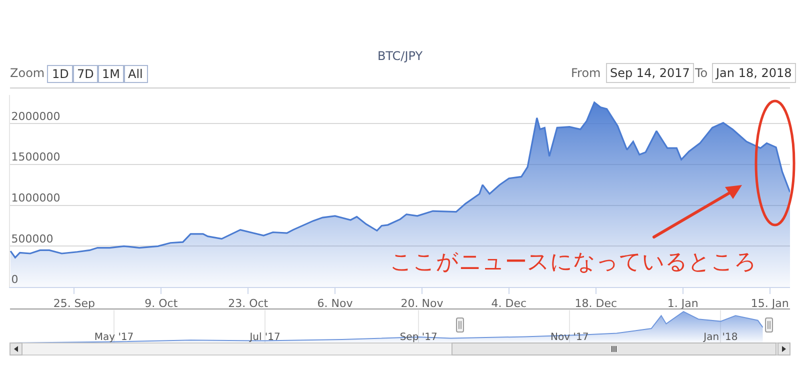 This screenshot has width=800, height=392. I want to click on text: 1M, so click(111, 74).